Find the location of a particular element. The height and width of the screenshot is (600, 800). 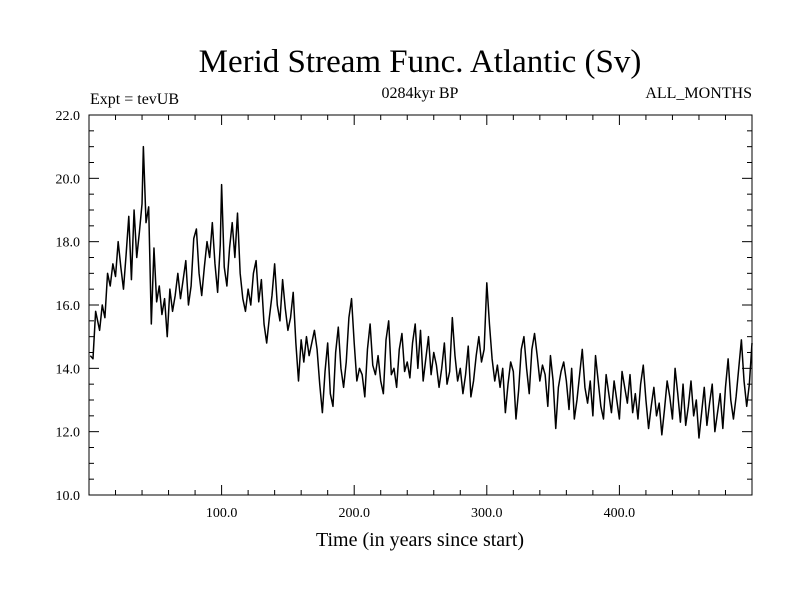

y-tick-label: 22.0 is located at coordinates (68, 116).